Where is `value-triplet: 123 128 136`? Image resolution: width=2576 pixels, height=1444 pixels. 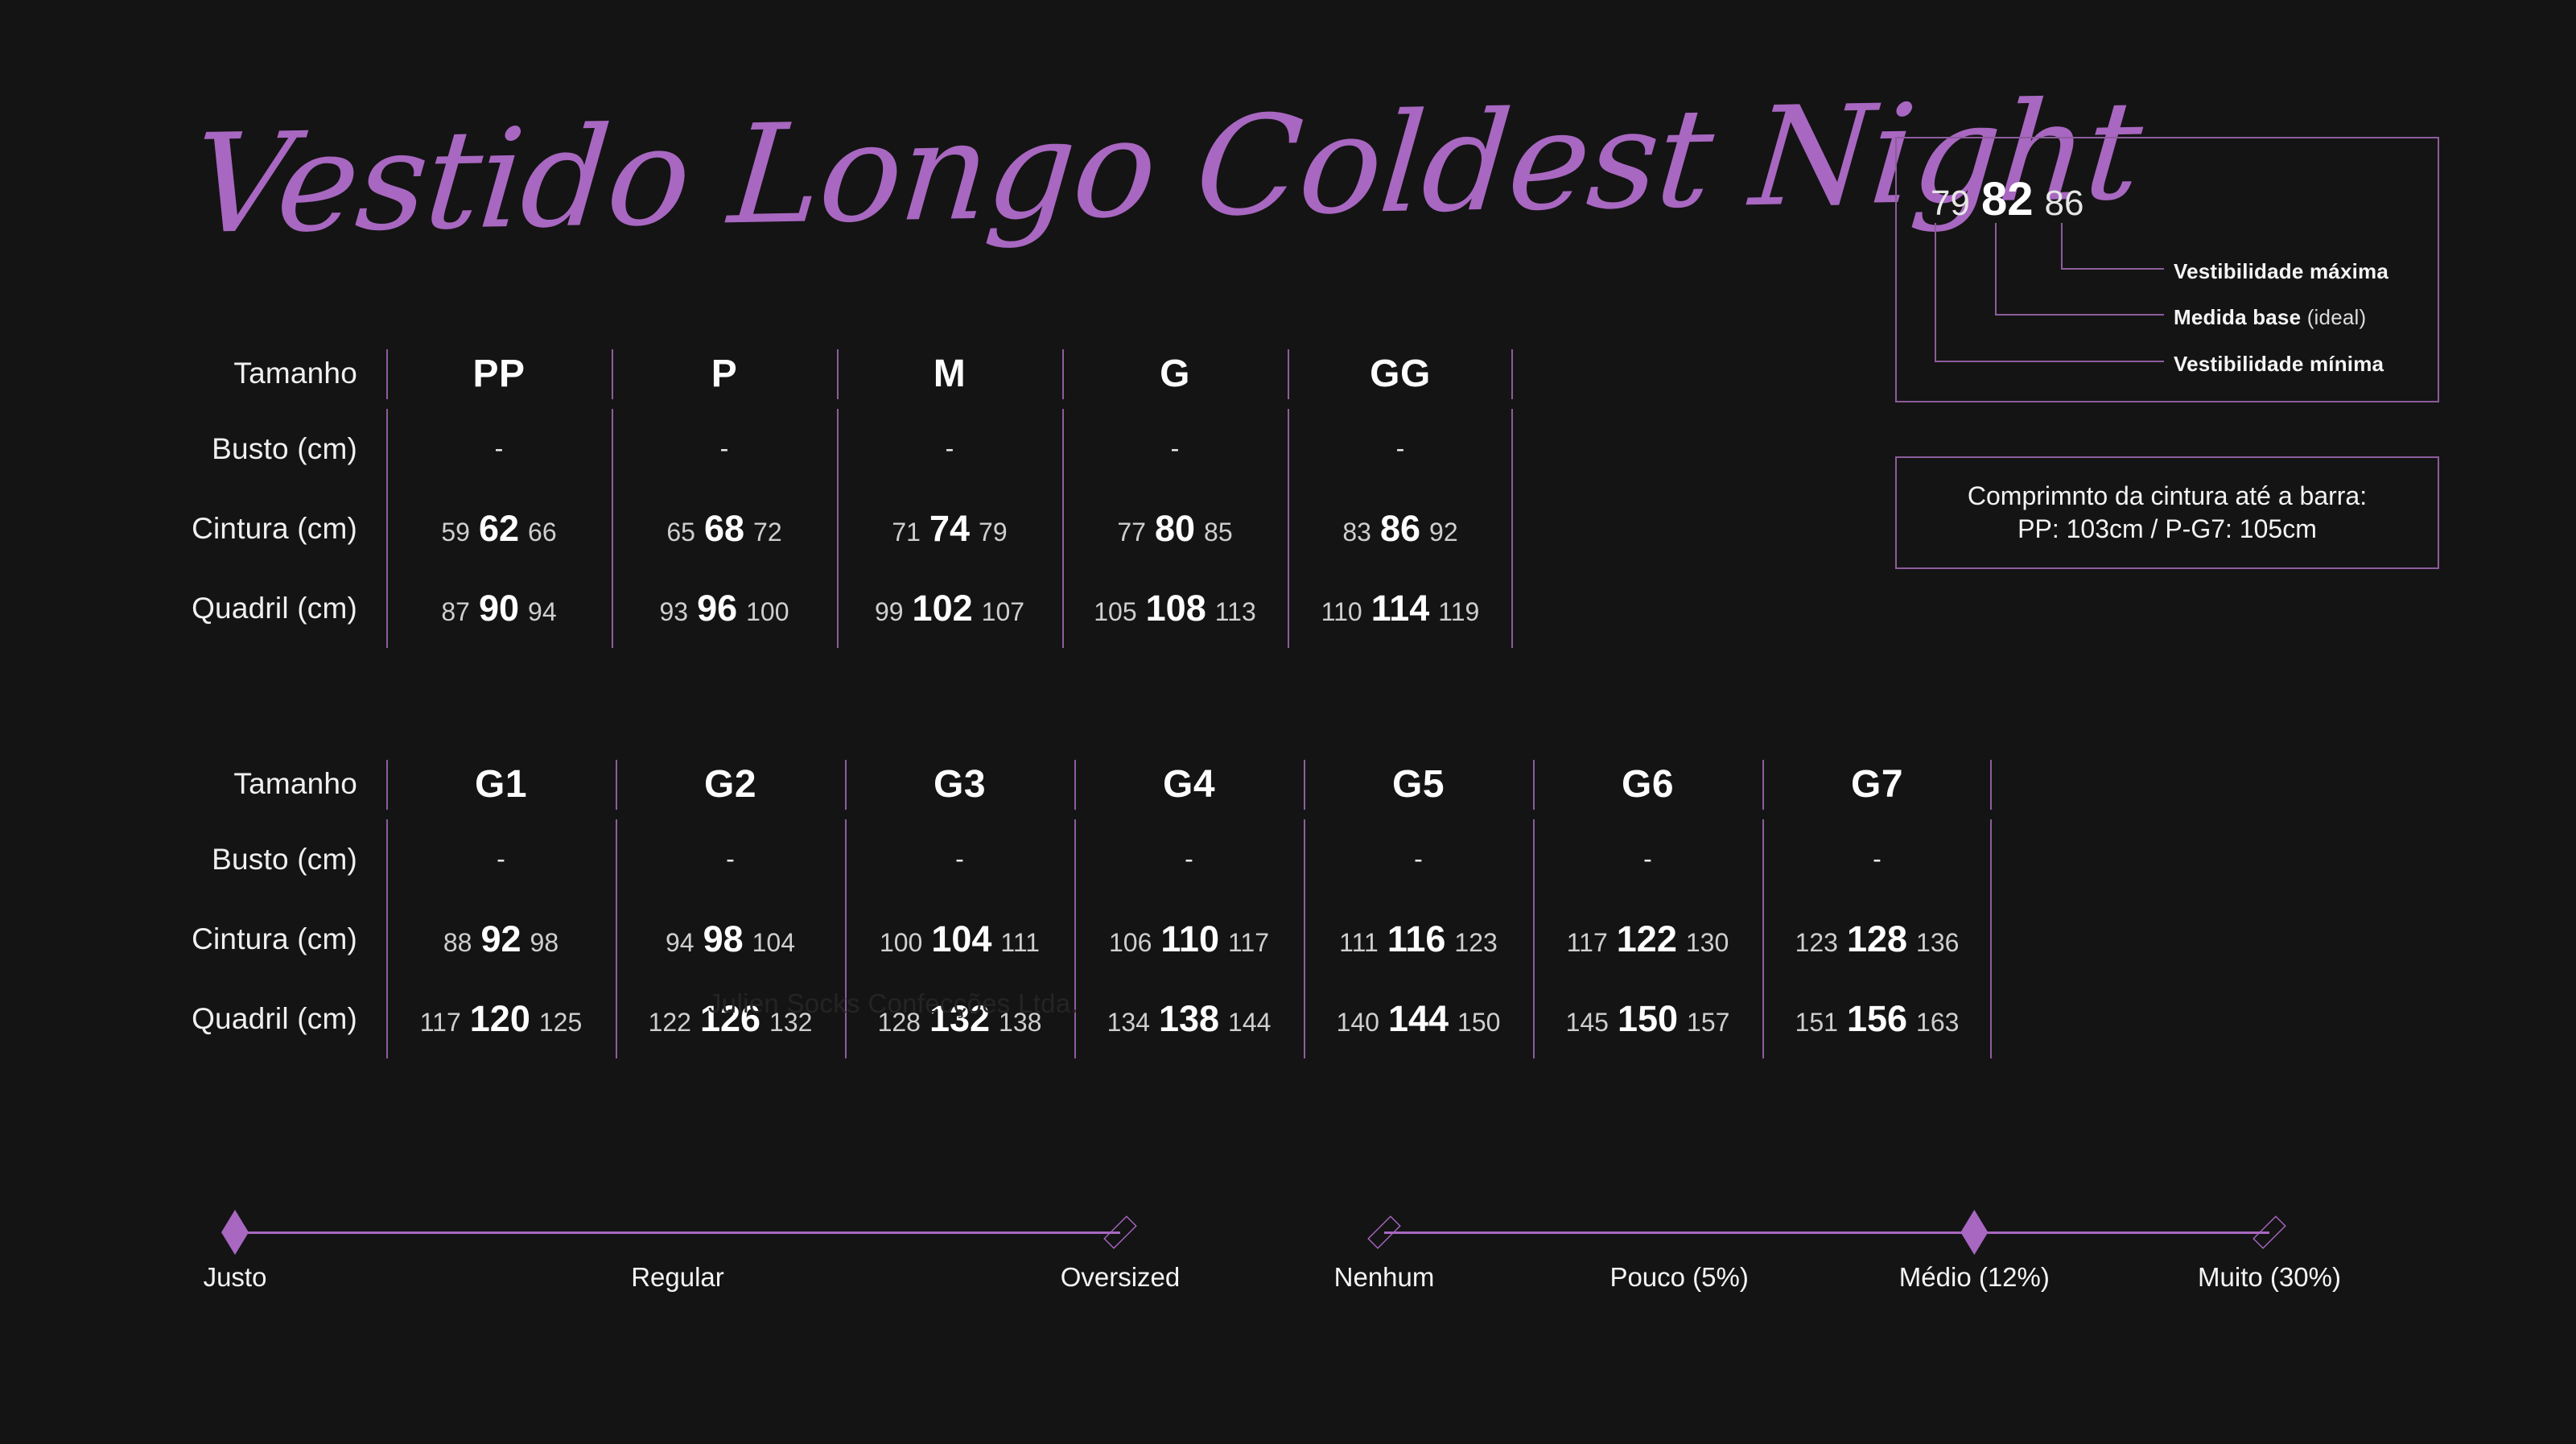
value-triplet: 123 128 136 is located at coordinates (1877, 939).